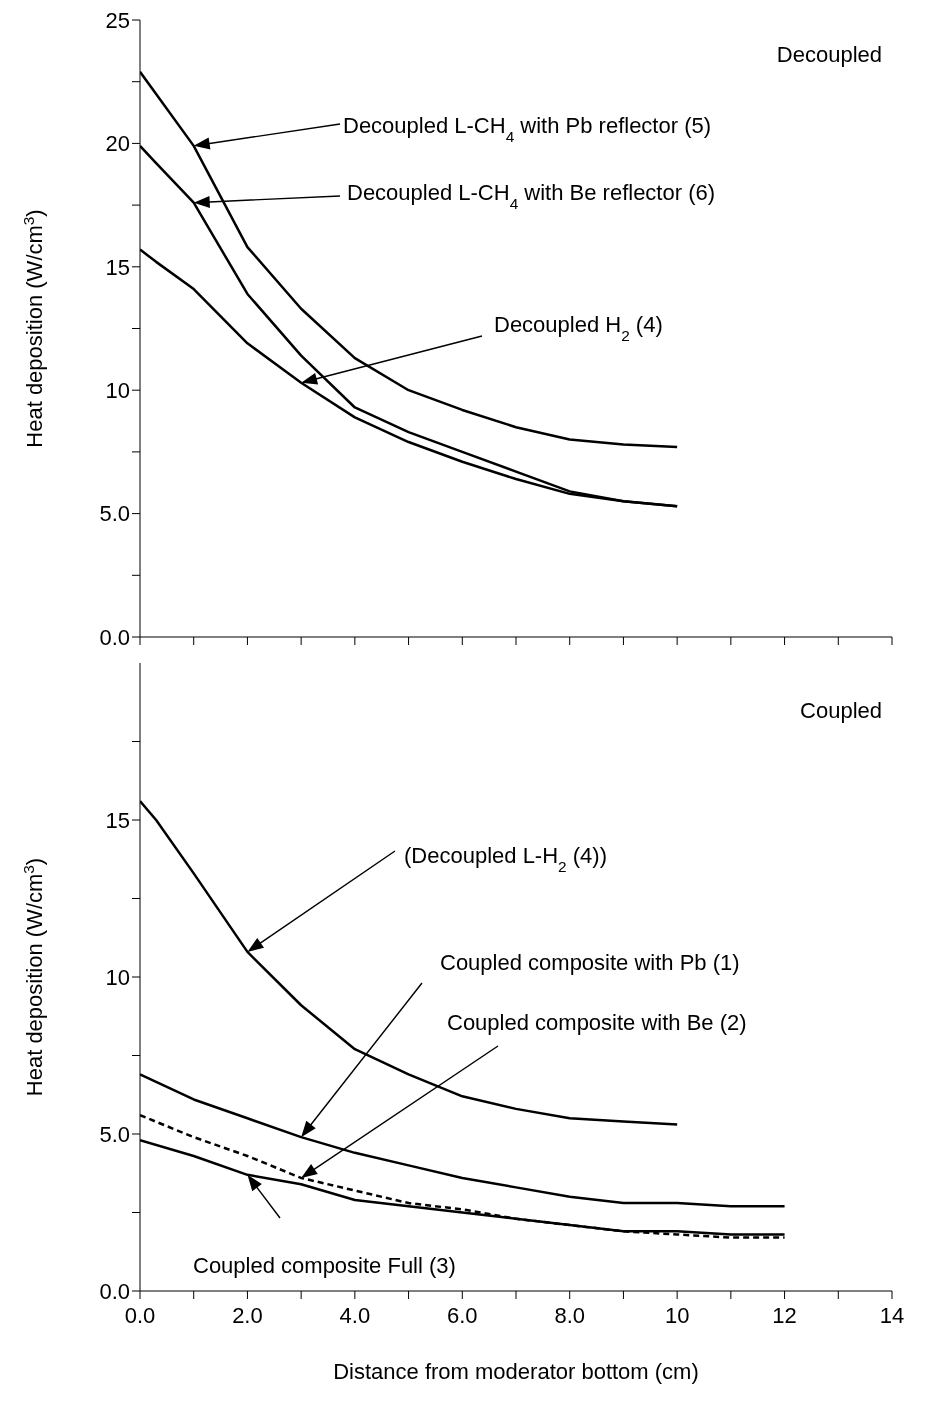 The image size is (927, 1404). What do you see at coordinates (578, 328) in the screenshot?
I see `annotation: Decoupled H$_{2}$ (4)` at bounding box center [578, 328].